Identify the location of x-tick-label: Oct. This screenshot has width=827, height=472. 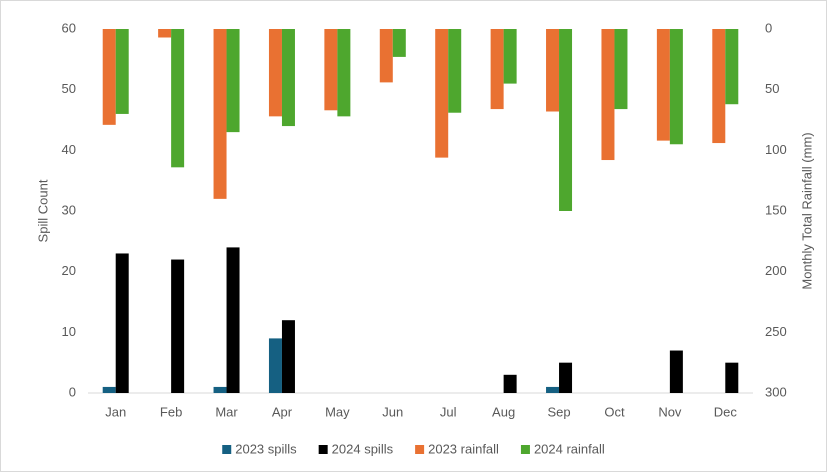
(614, 411).